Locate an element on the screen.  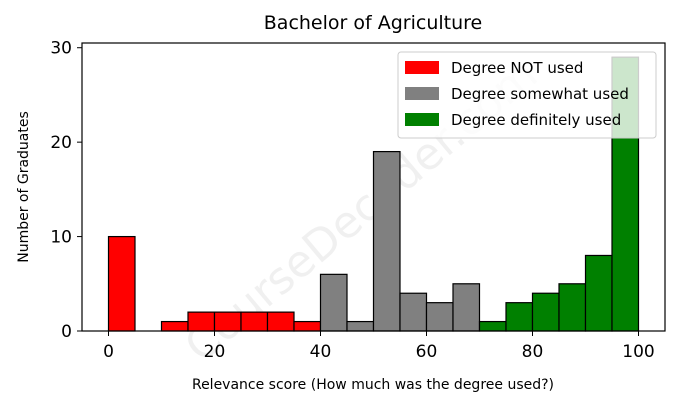
legend-box is located at coordinates (527, 95).